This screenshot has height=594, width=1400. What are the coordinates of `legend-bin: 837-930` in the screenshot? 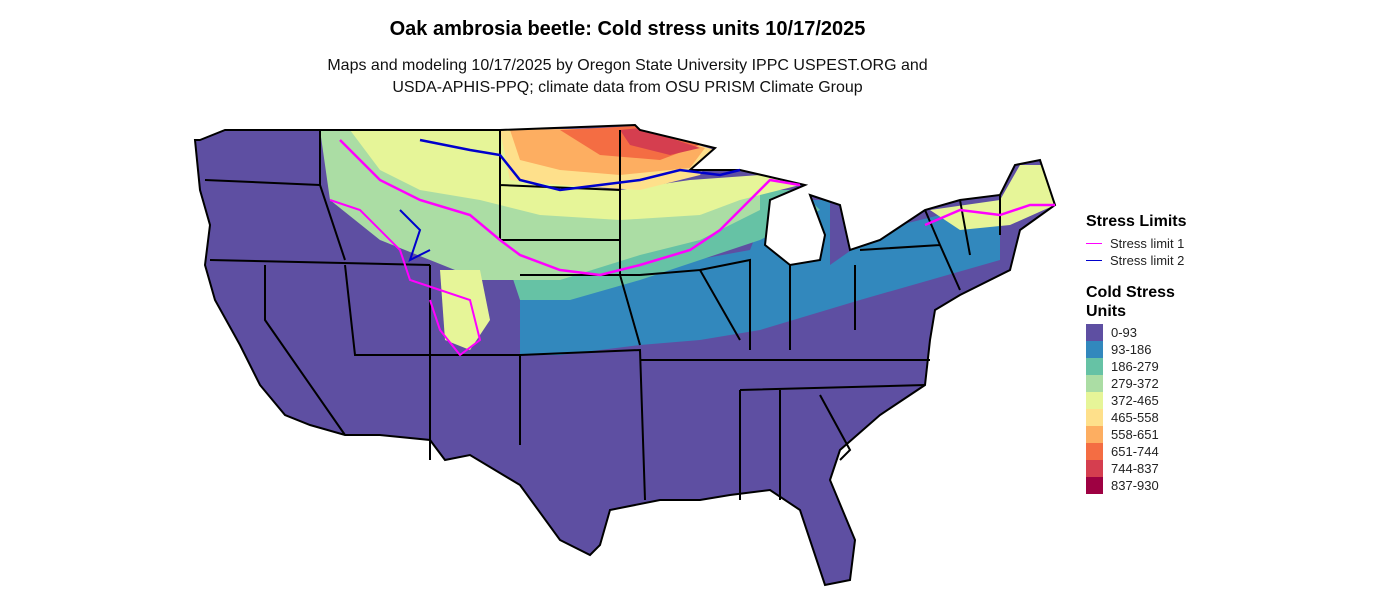 It's located at (1136, 485).